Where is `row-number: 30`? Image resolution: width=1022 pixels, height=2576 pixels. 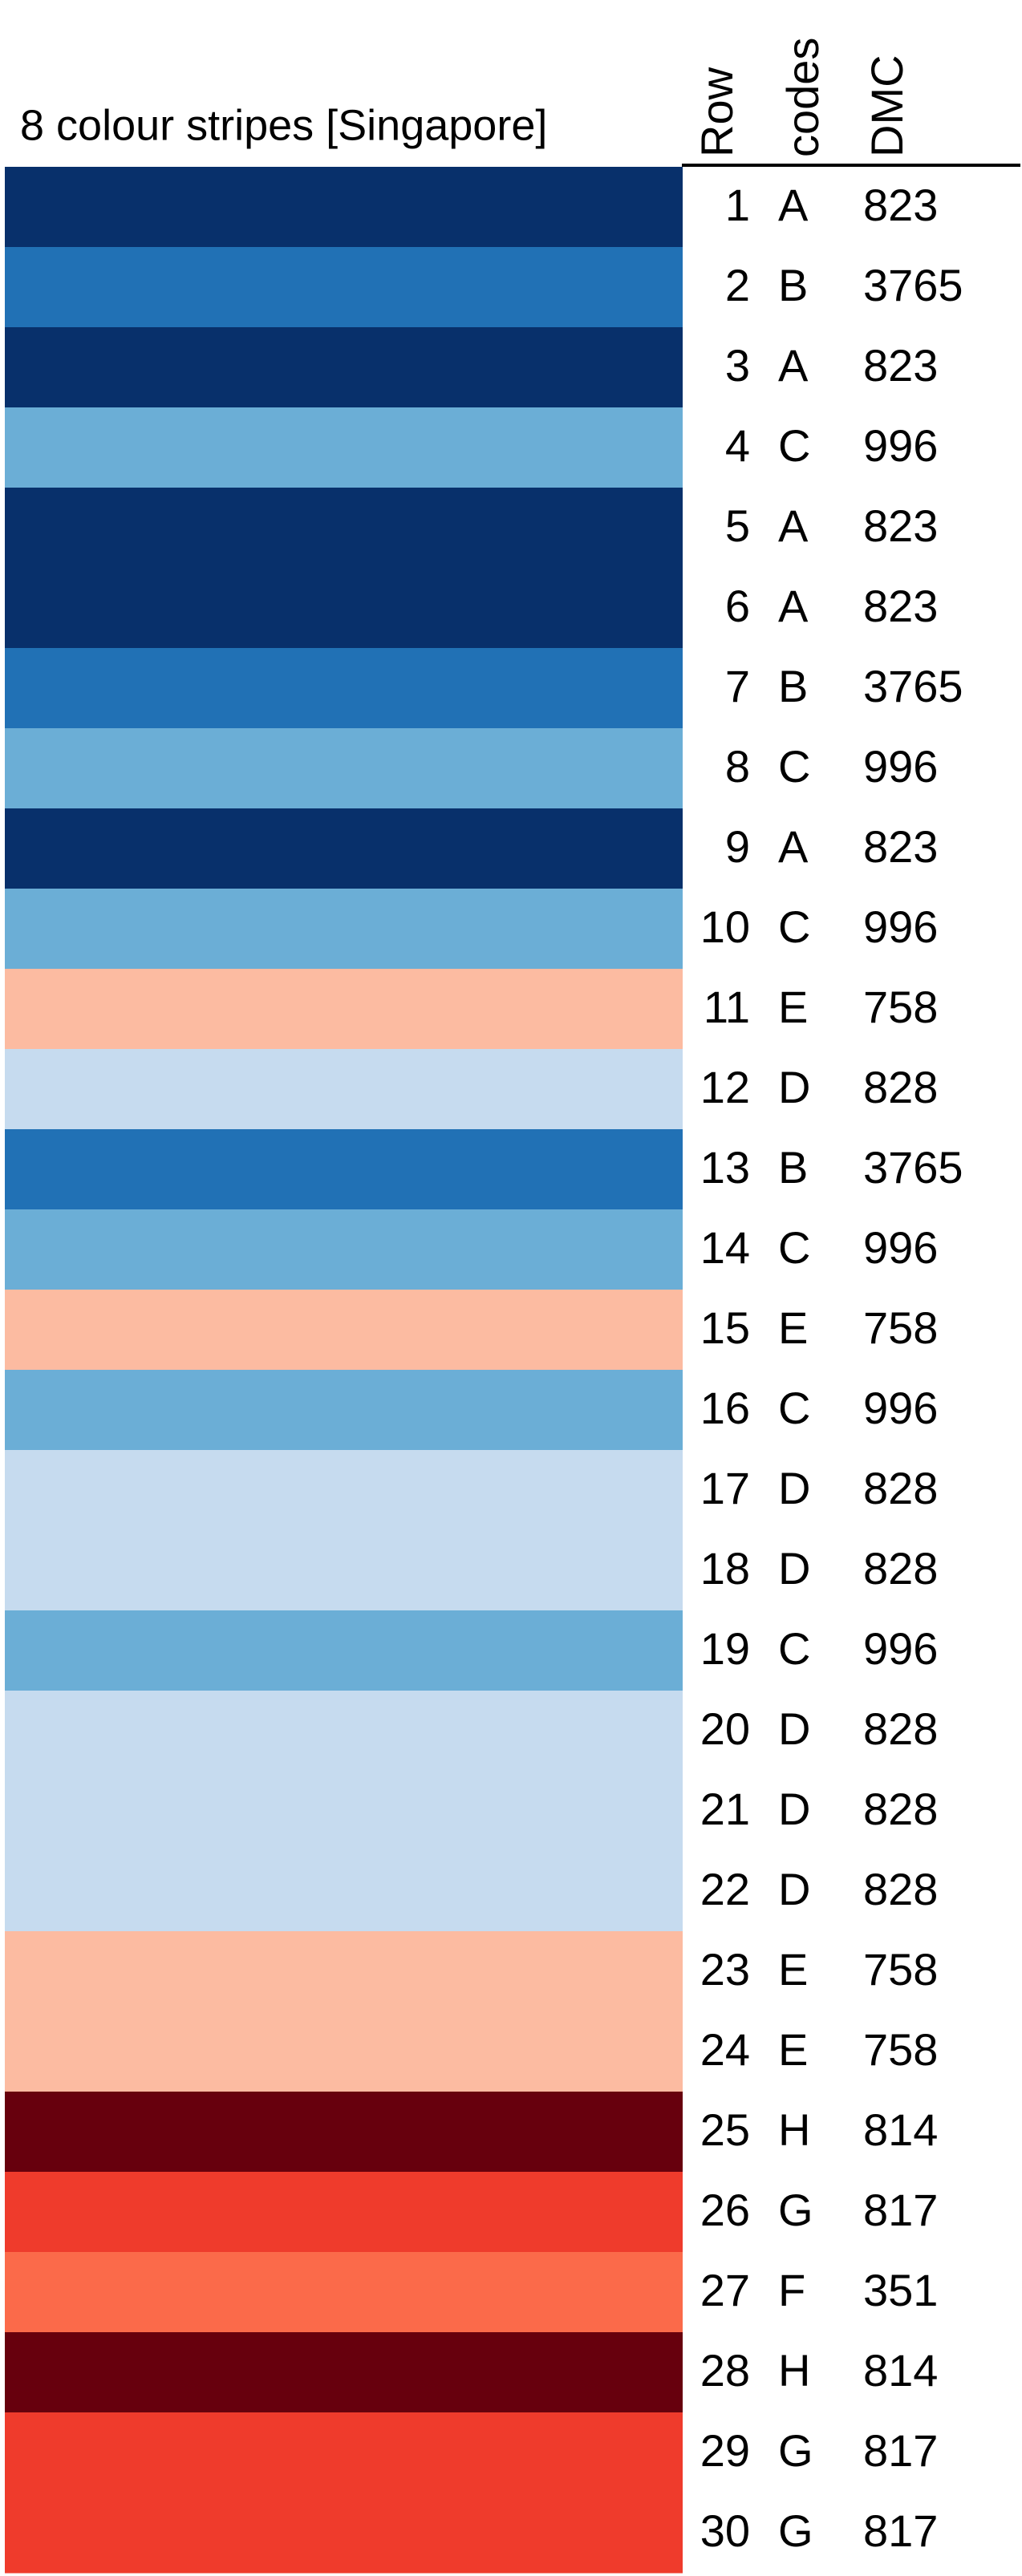 row-number: 30 is located at coordinates (725, 2530).